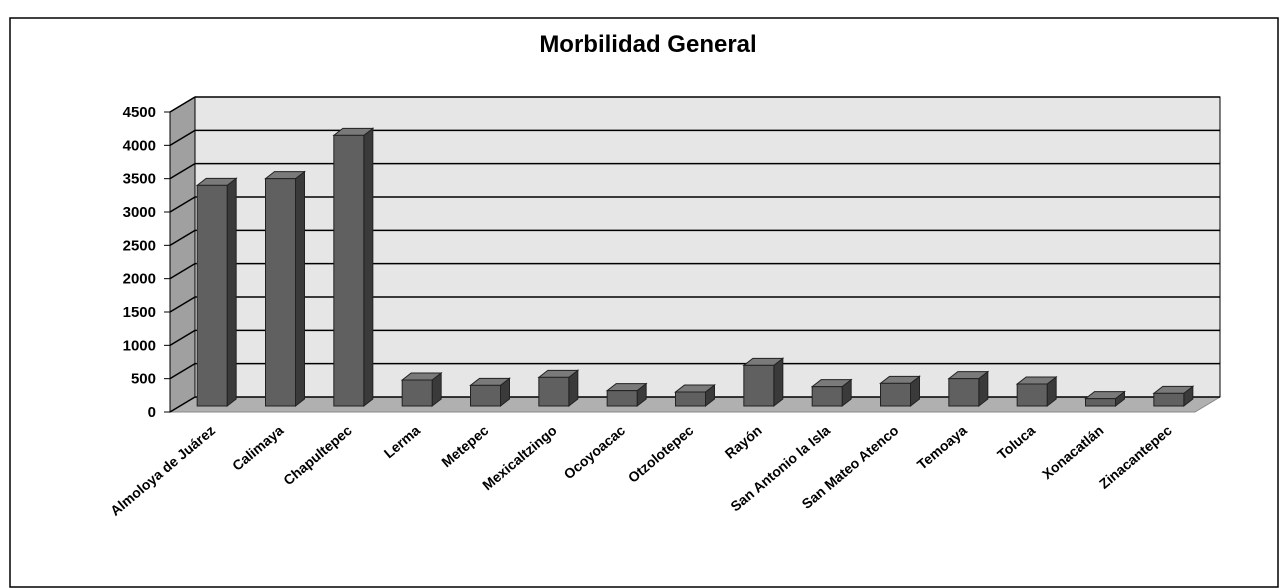 This screenshot has width=1286, height=588. I want to click on side-wall, so click(182, 254).